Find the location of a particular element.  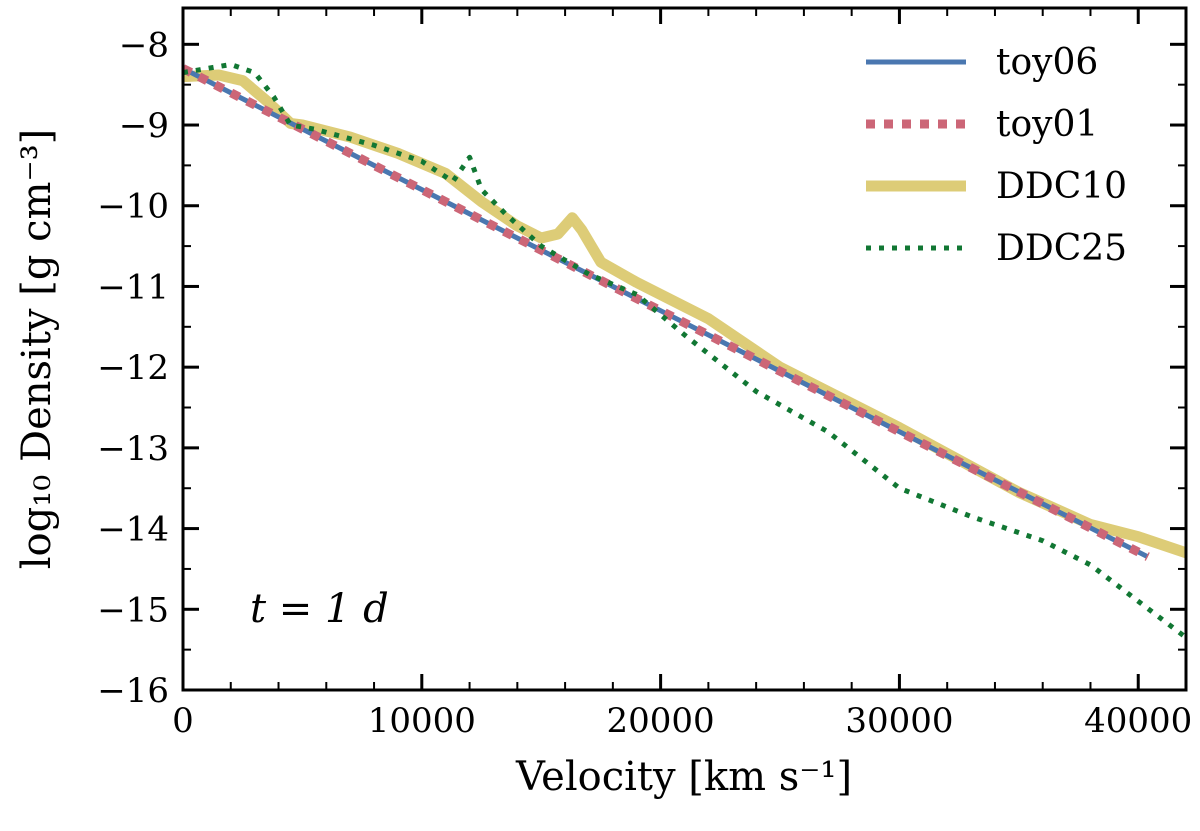

y-tick-label: −11 is located at coordinates (133, 287).